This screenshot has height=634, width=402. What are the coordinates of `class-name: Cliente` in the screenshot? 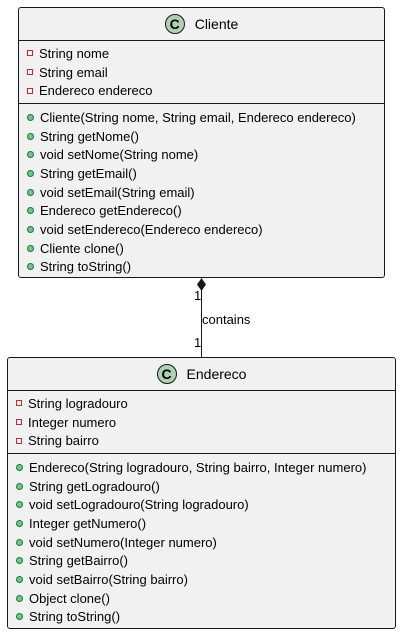 It's located at (216, 24).